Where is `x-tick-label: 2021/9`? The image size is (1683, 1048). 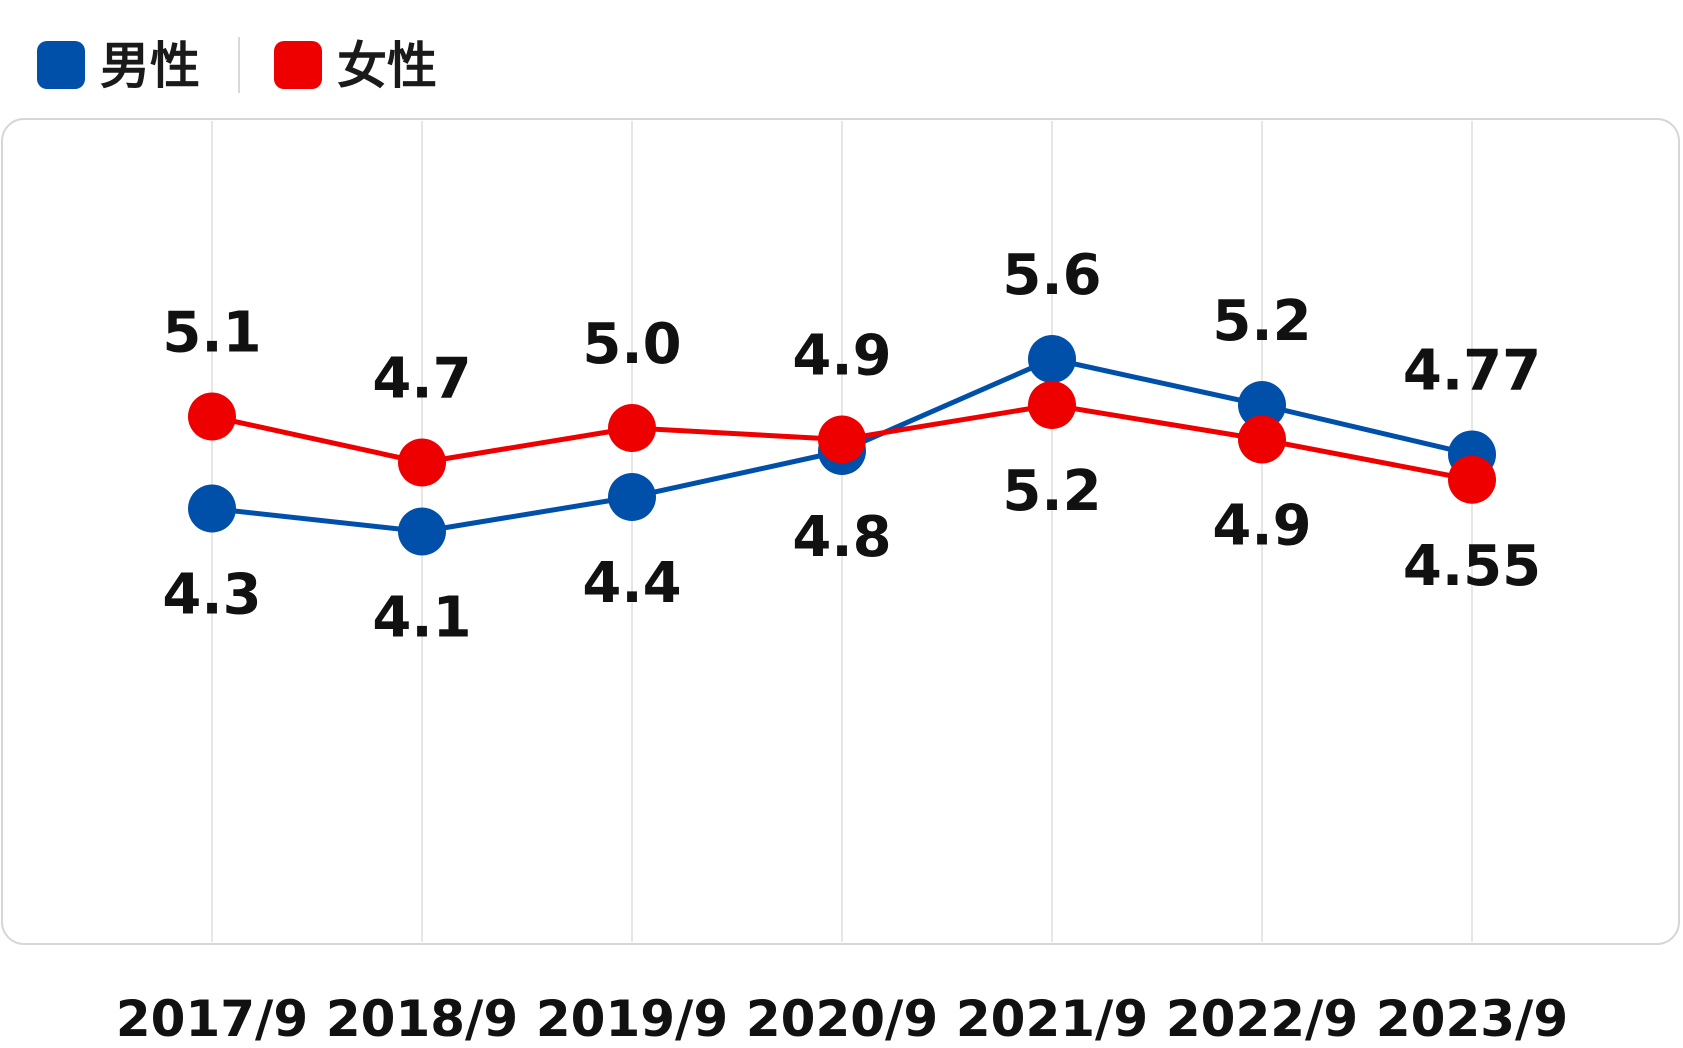
x-tick-label: 2021/9 is located at coordinates (1052, 1019).